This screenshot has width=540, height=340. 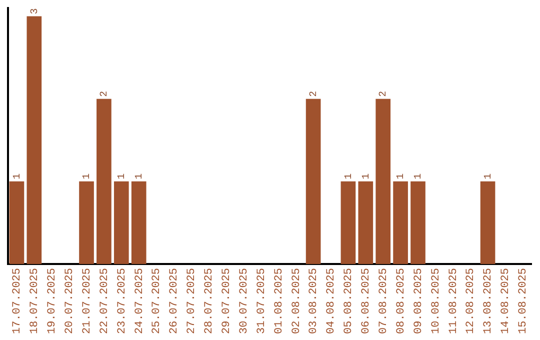 I want to click on x-tick-label: 24.07.2025, so click(x=140, y=301).